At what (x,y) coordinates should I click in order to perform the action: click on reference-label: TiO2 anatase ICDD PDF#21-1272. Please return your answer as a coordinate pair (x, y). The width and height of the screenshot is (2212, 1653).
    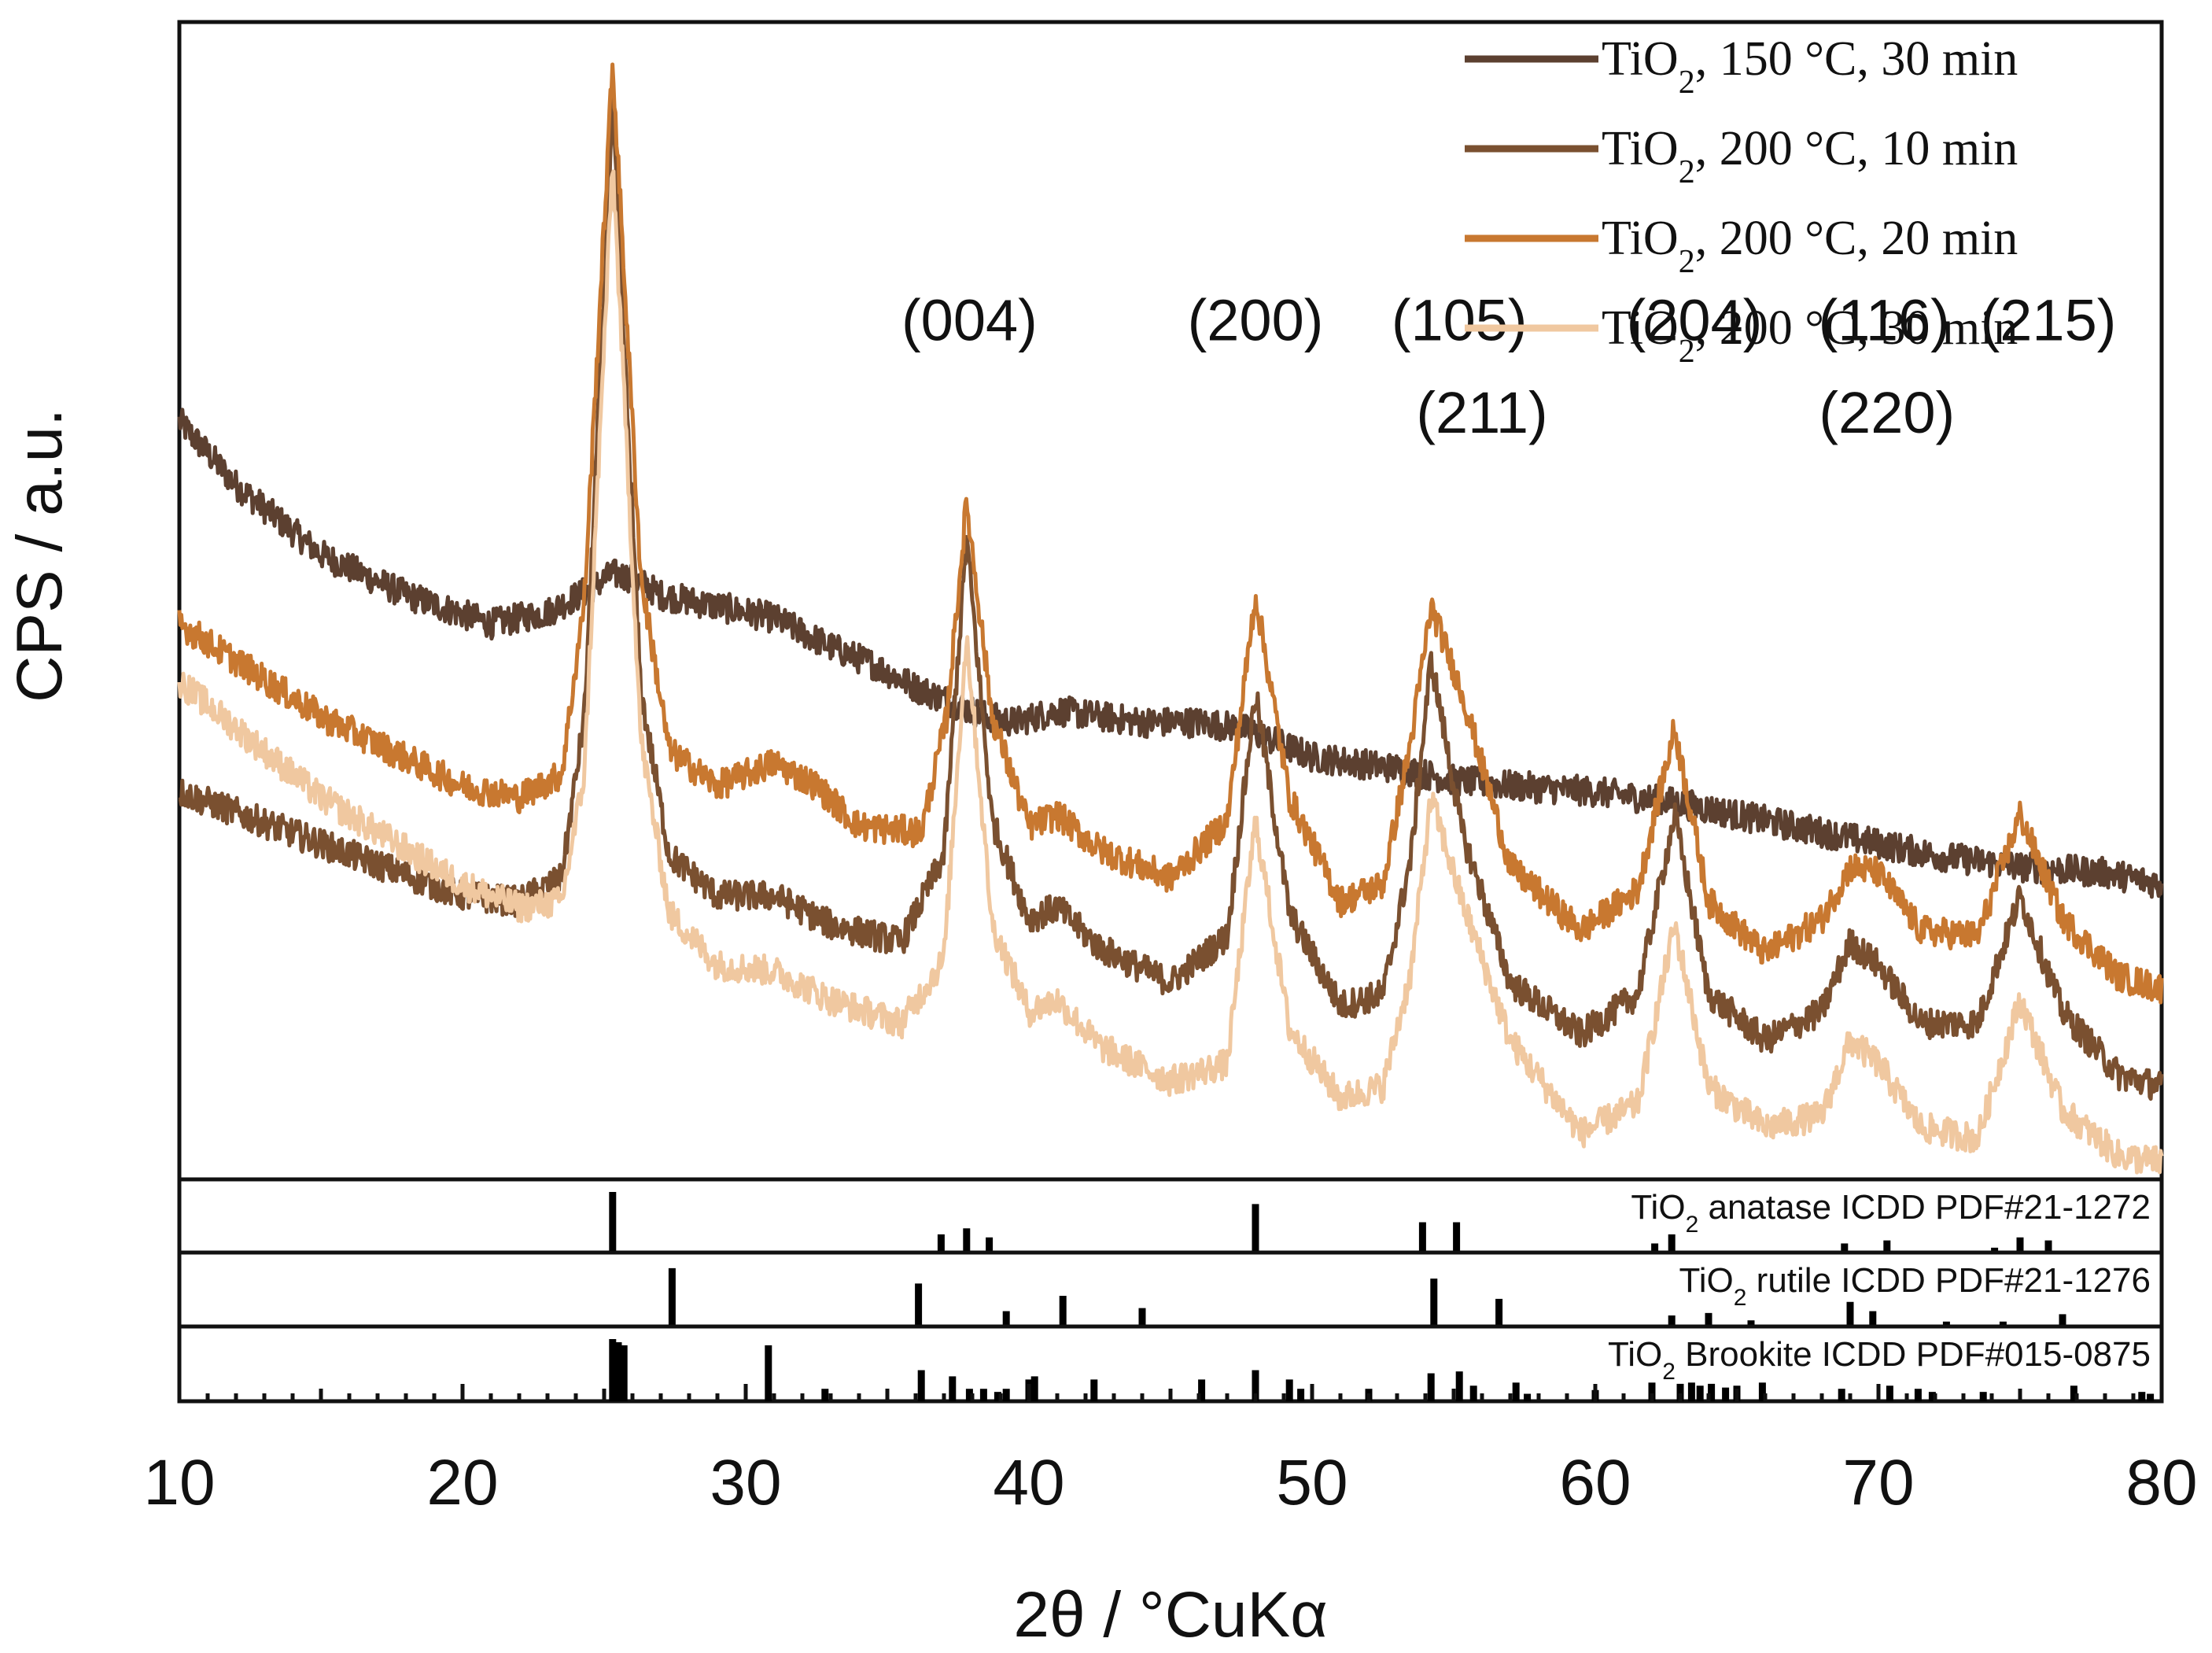
    Looking at the image, I should click on (1891, 1213).